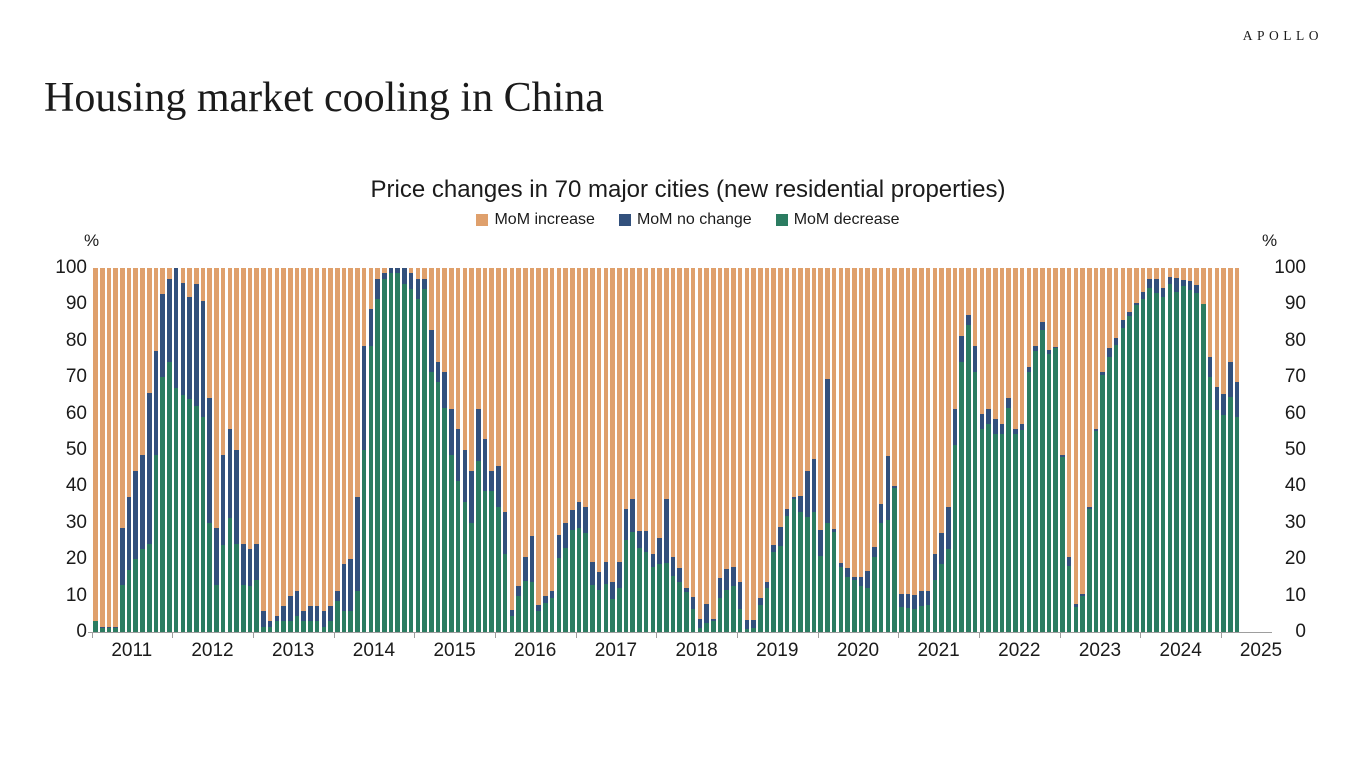 This screenshot has width=1366, height=768. I want to click on x-tick-label-2020: 2020, so click(858, 650).